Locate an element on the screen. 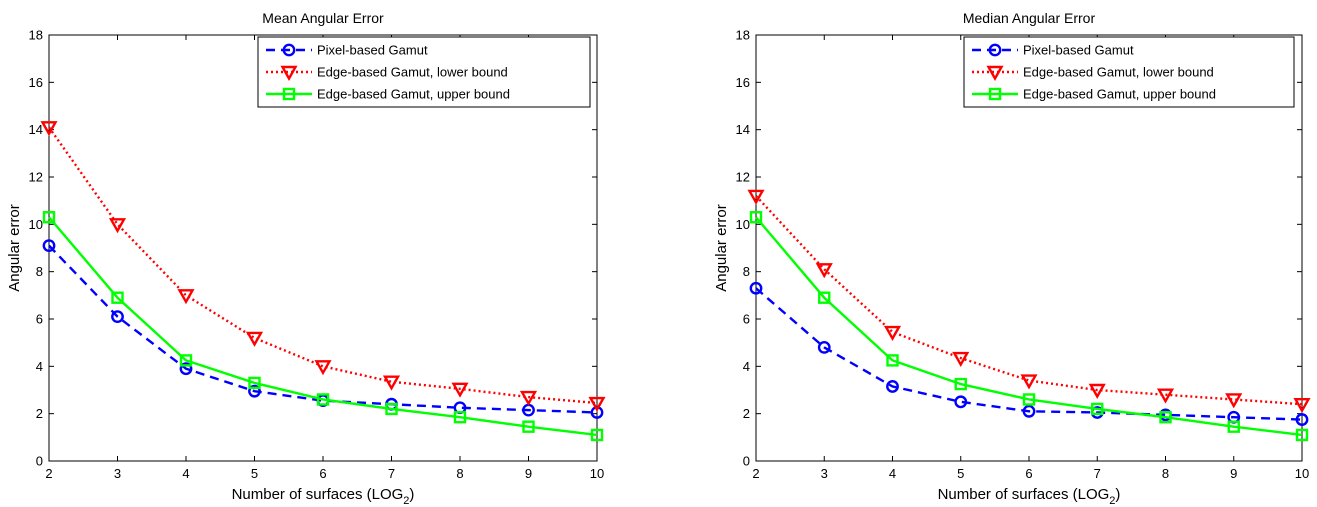  y-tick-label: 10 is located at coordinates (36, 224).